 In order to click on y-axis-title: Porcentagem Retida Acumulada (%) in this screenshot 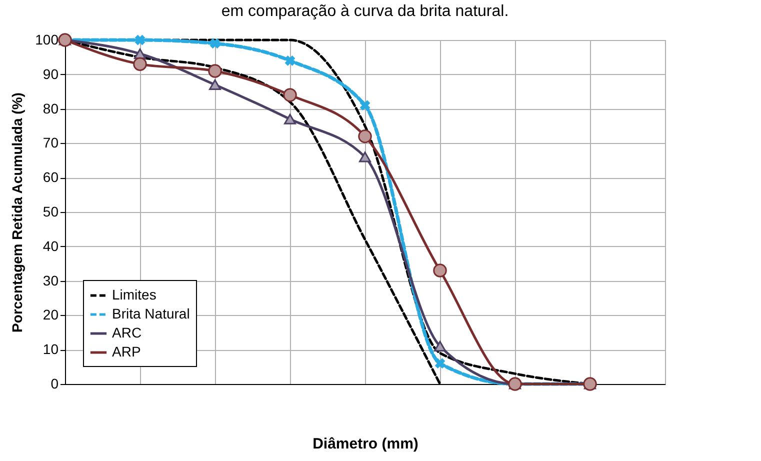, I will do `click(17, 212)`.